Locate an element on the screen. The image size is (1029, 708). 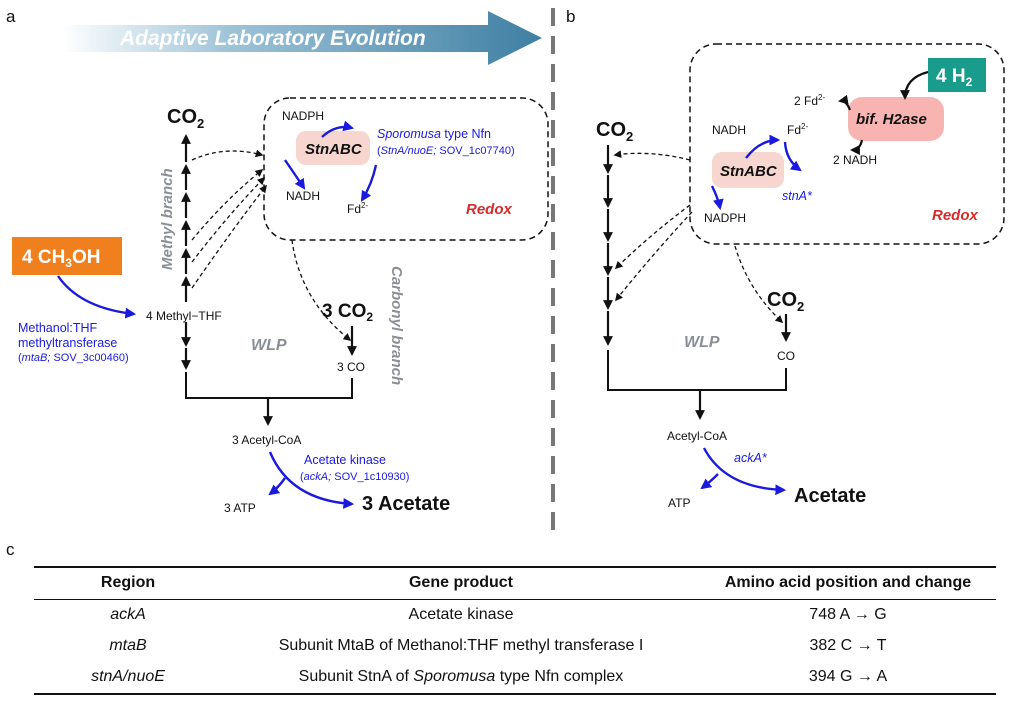
redox-links-a is located at coordinates (271, 245).